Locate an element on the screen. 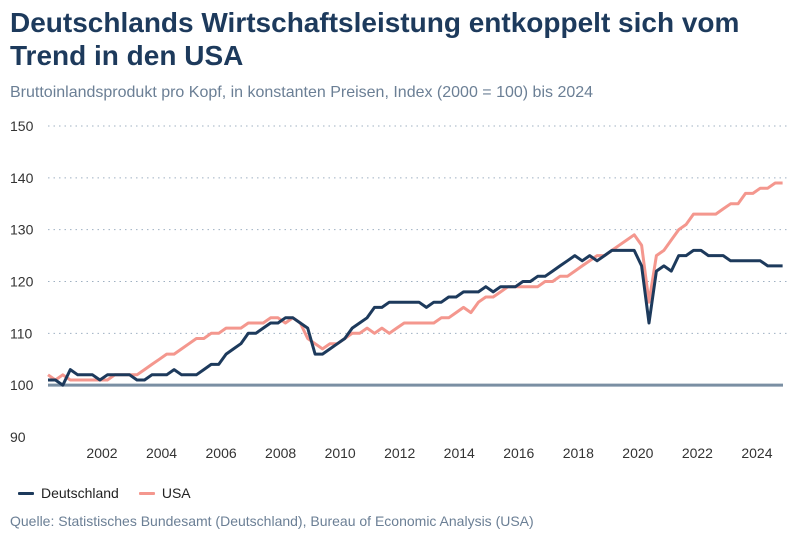 This screenshot has width=800, height=533. x-tick-label-2004: 2004 is located at coordinates (161, 453).